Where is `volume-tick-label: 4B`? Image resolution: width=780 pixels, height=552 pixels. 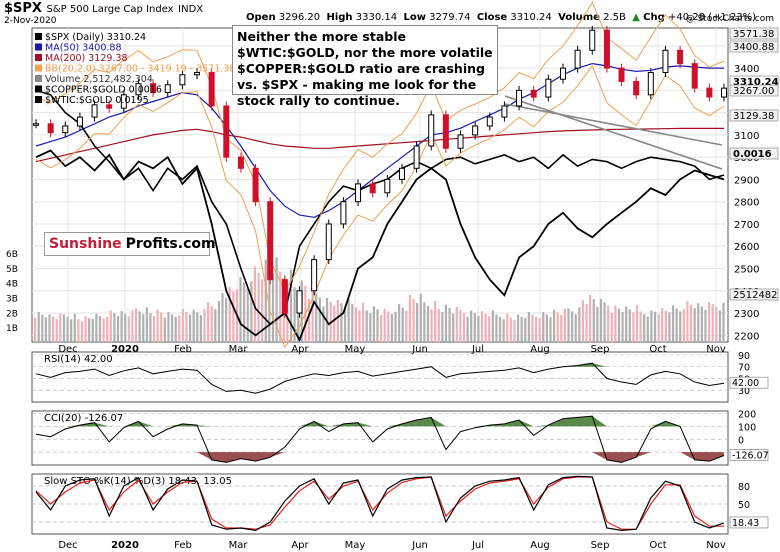
volume-tick-label: 4B is located at coordinates (12, 285).